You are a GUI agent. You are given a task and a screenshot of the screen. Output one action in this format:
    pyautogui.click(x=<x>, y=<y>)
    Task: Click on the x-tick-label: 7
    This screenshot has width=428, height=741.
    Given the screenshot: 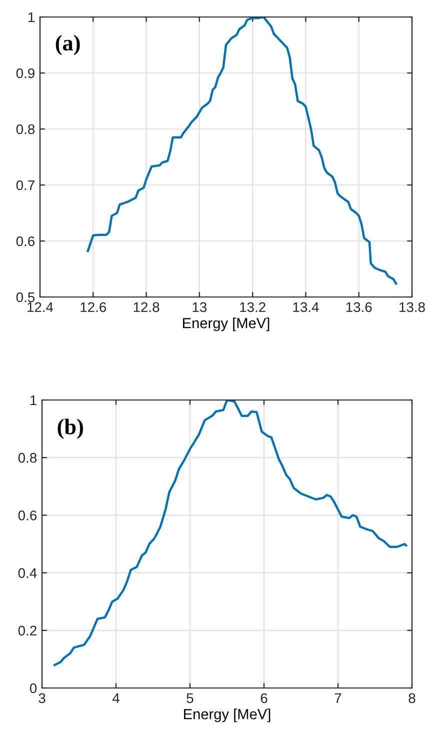 What is the action you would take?
    pyautogui.click(x=338, y=698)
    